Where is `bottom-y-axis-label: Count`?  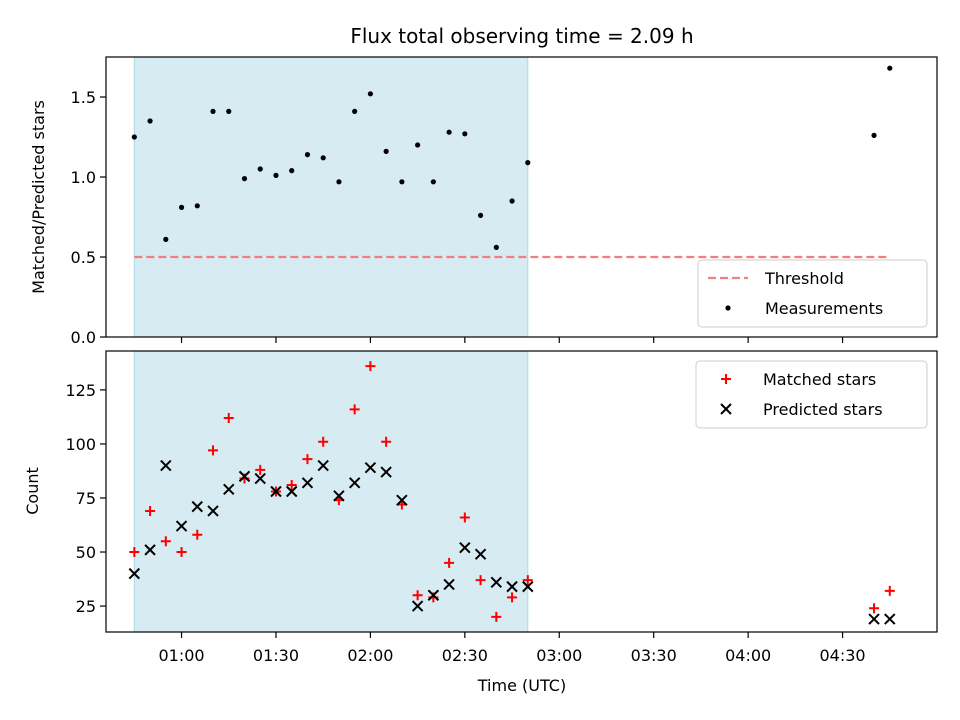
bottom-y-axis-label: Count is located at coordinates (32, 491).